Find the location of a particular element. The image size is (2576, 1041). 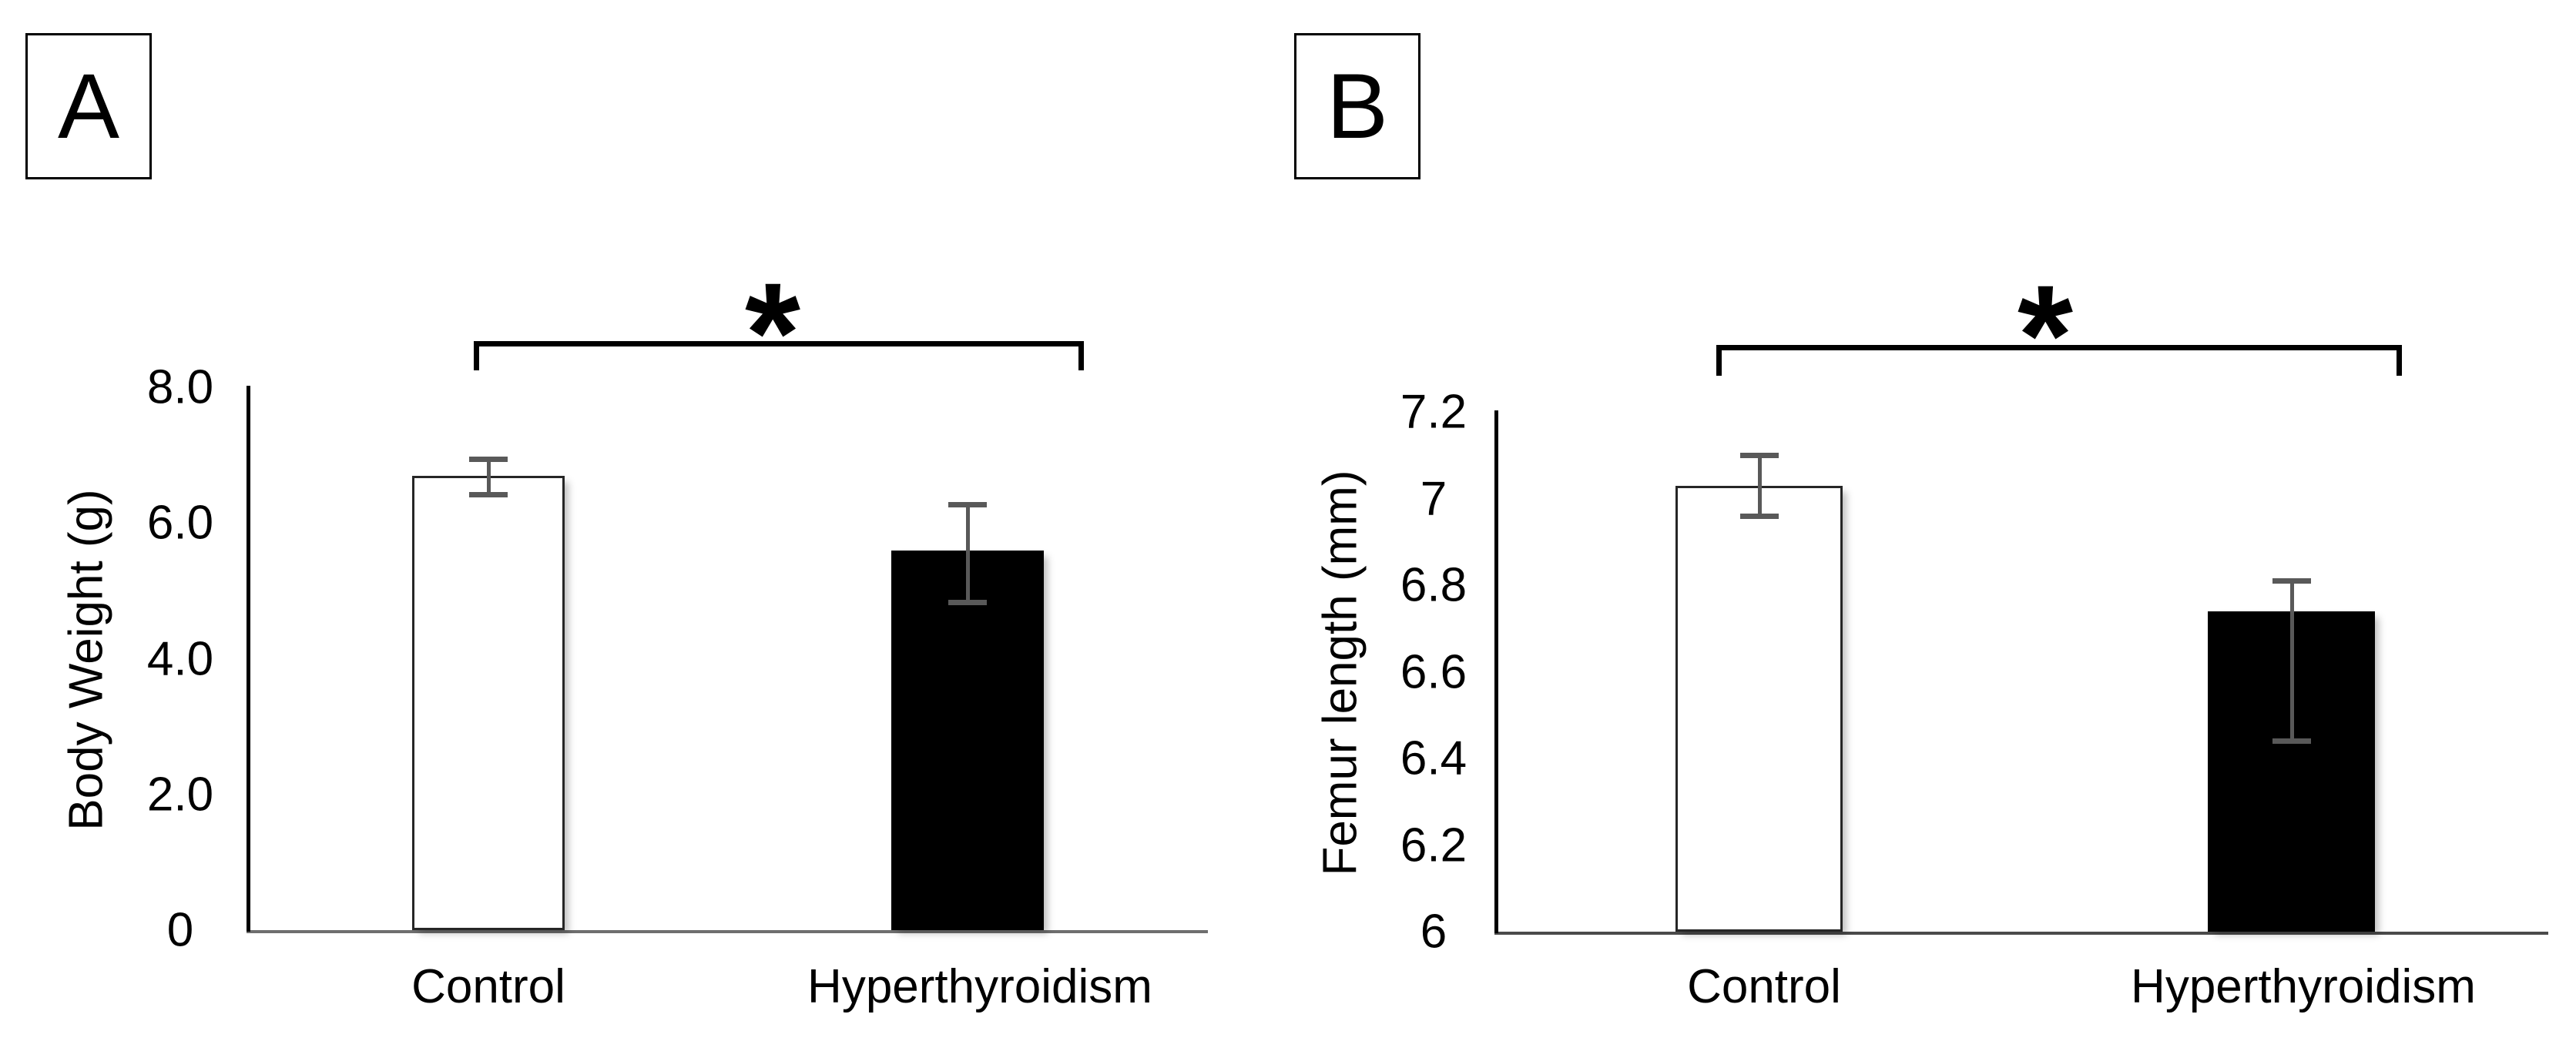

y-tick-label: 2.0 is located at coordinates (180, 795).